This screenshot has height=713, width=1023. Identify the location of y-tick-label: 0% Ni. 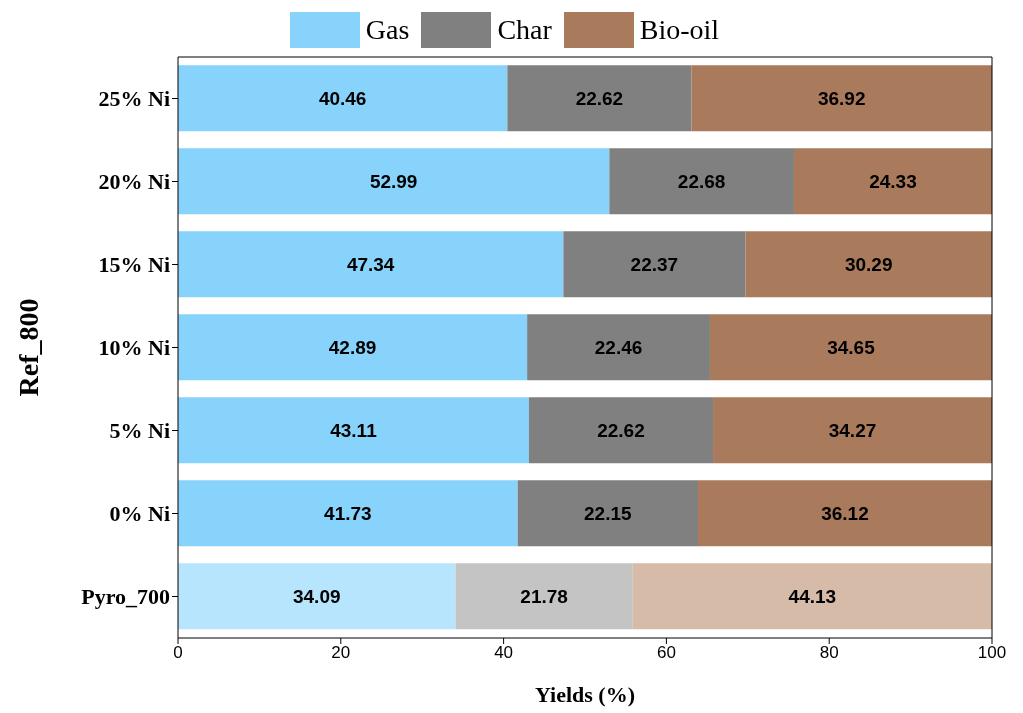
(139, 514).